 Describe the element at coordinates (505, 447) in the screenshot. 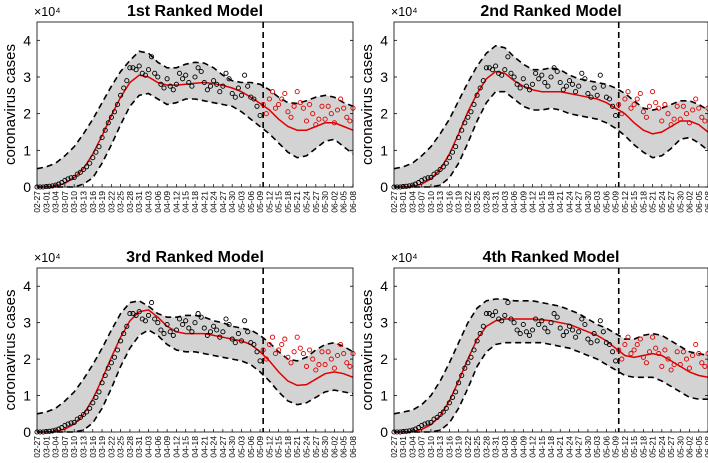

I see `x-tick-label: 04-03` at that location.